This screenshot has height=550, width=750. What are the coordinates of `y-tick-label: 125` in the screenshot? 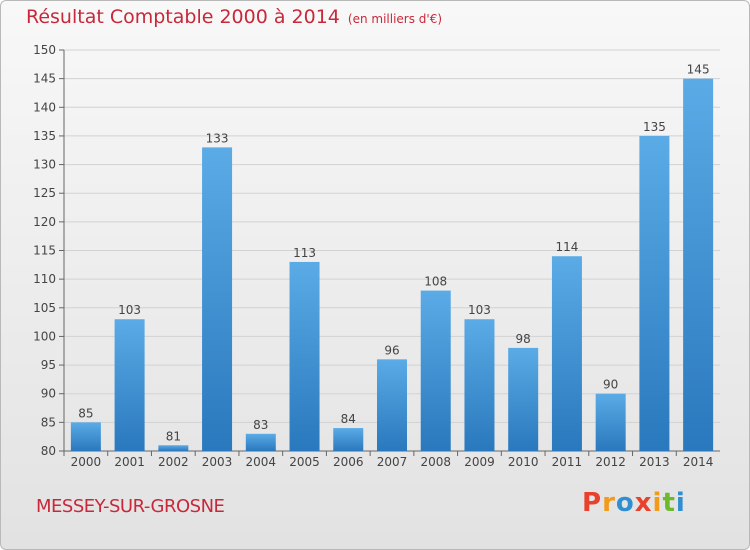 It's located at (44, 193).